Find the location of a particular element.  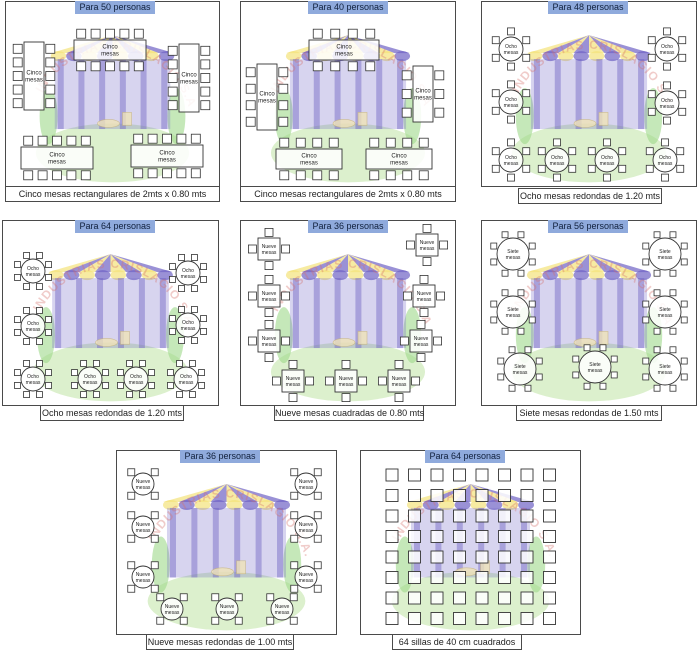

panel-title: Para 56 personas is located at coordinates (588, 226).